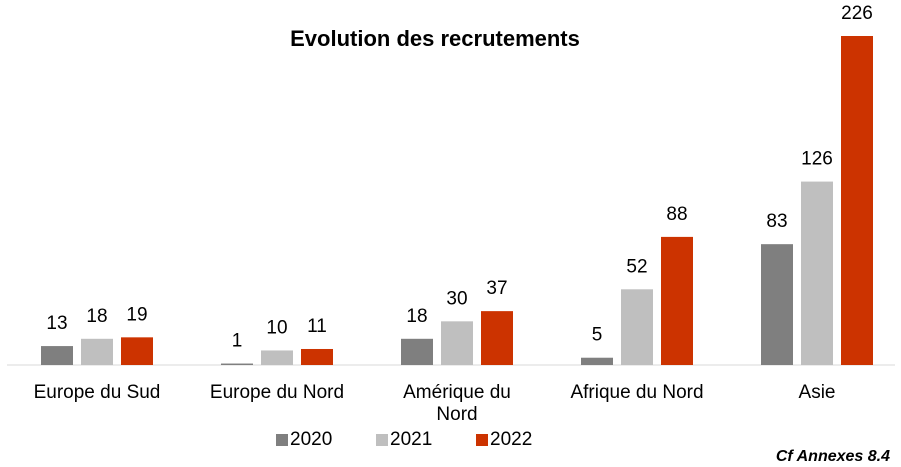  I want to click on x-label-box: Europe du Sud, so click(97, 392).